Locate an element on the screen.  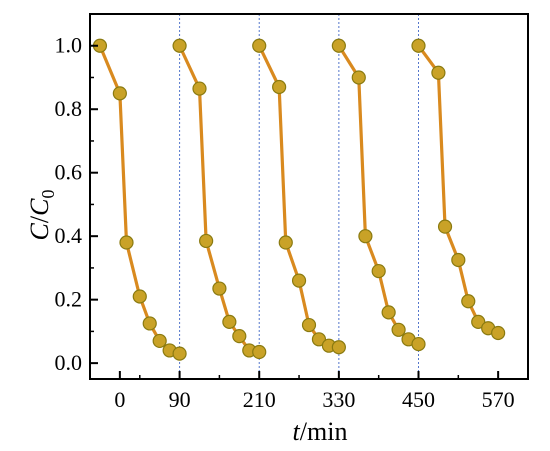
y-tick-label: 0.0 is located at coordinates (69, 362).